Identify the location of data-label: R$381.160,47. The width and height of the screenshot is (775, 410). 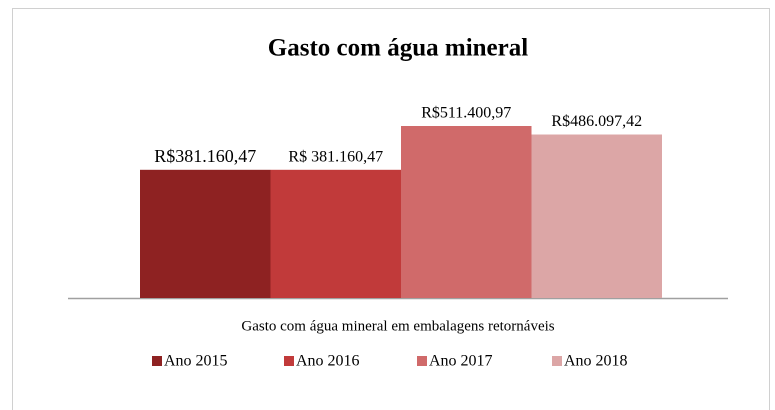
(205, 156).